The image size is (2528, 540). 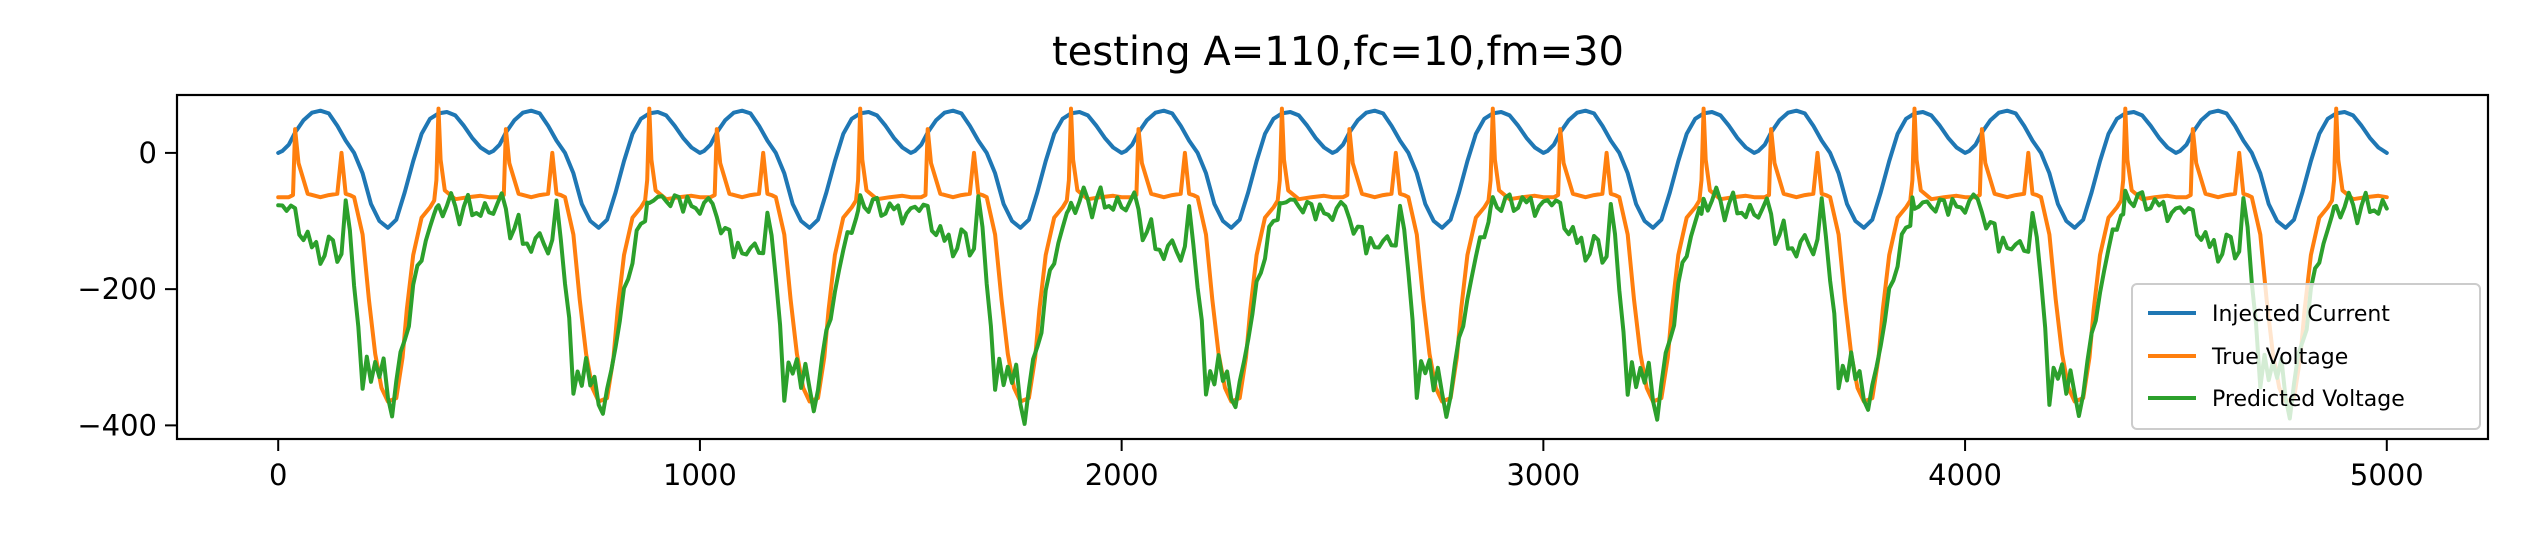 What do you see at coordinates (117, 425) in the screenshot?
I see `y-tick-label: −400` at bounding box center [117, 425].